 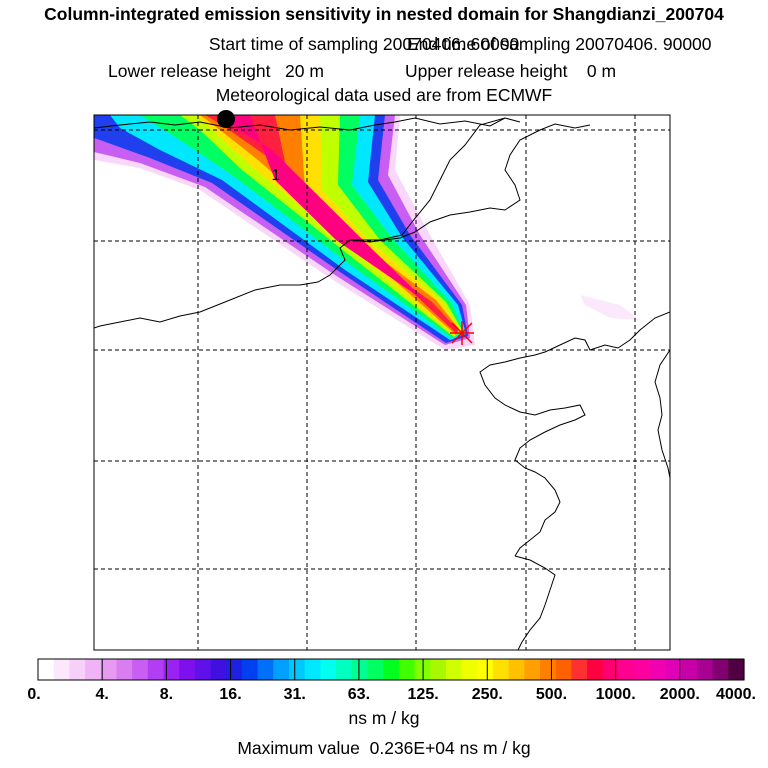 What do you see at coordinates (559, 44) in the screenshot?
I see `sampling-end-label: End time of sampling 20070406. 90000` at bounding box center [559, 44].